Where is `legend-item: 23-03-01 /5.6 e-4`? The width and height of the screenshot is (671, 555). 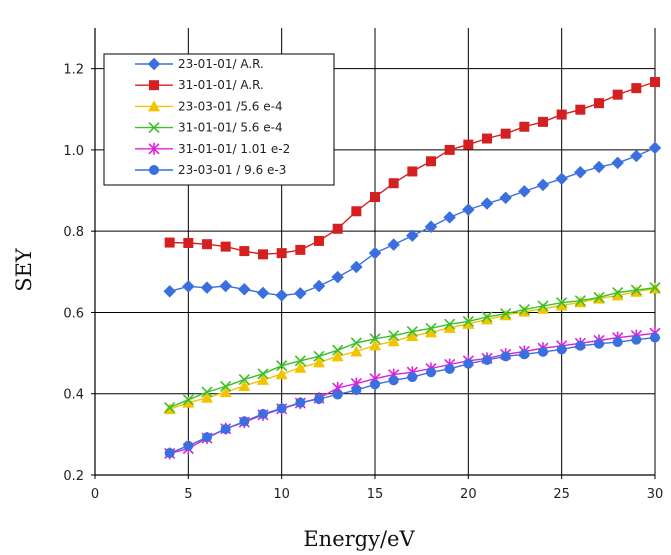 legend-item: 23-03-01 /5.6 e-4 is located at coordinates (209, 106).